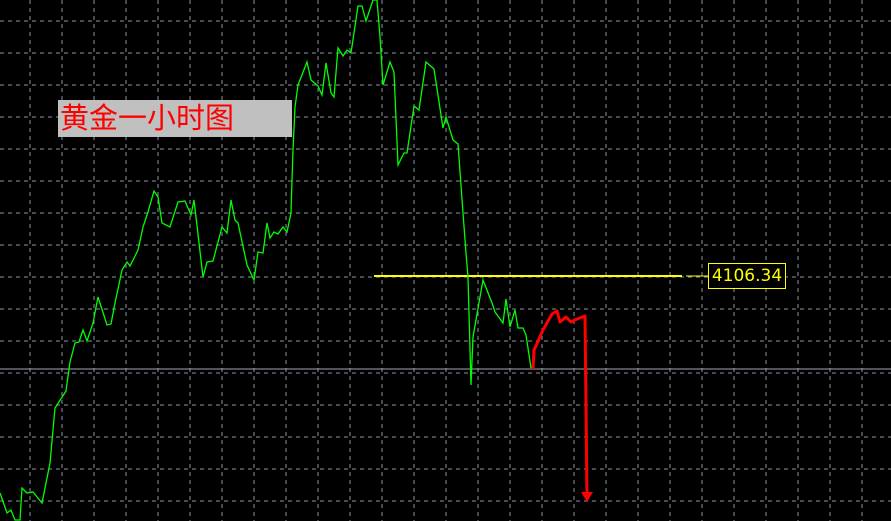 This screenshot has width=891, height=521. Describe the element at coordinates (560, 404) in the screenshot. I see `projection-arrow-line` at that location.